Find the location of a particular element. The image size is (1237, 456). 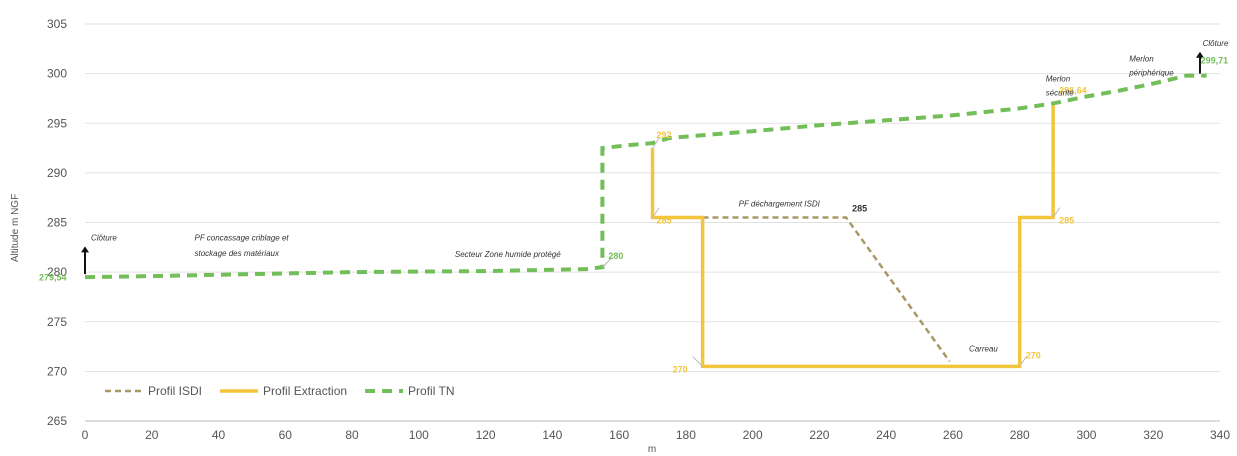

x-tick-label: 320 is located at coordinates (1153, 435).